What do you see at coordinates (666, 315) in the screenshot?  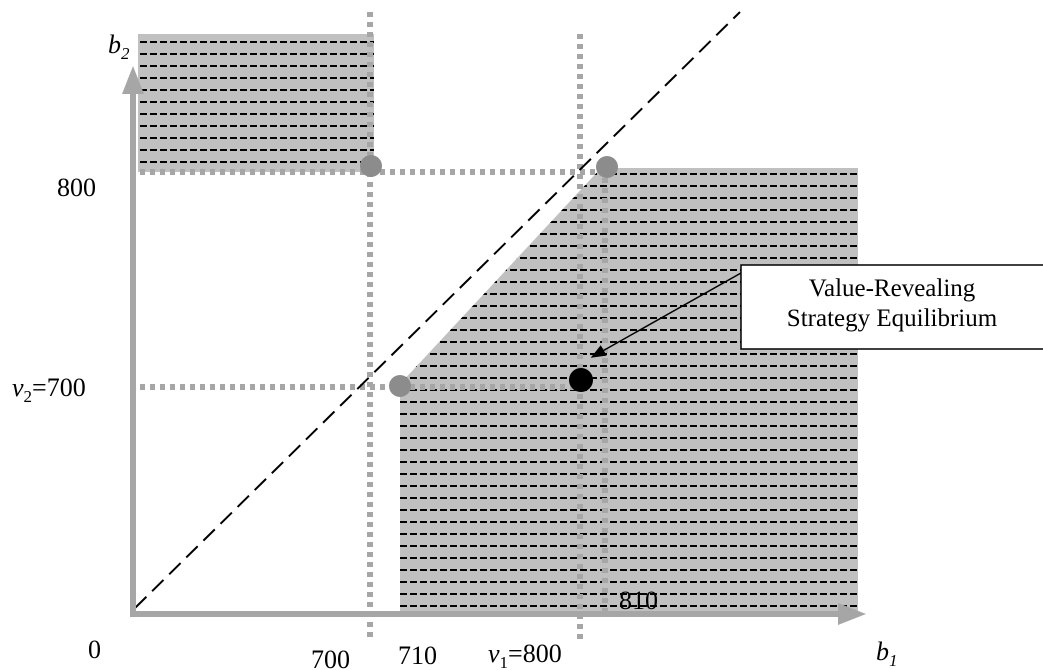 I see `callout-arrow` at bounding box center [666, 315].